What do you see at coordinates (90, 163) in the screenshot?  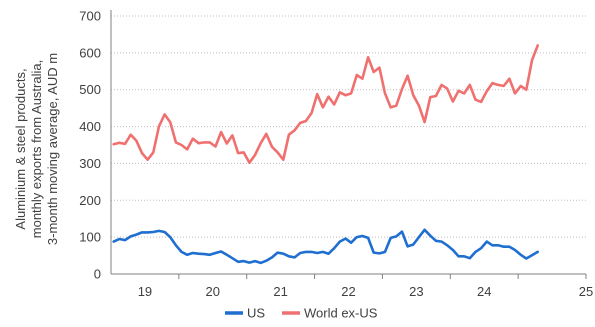 I see `y-tick-label: 300` at bounding box center [90, 163].